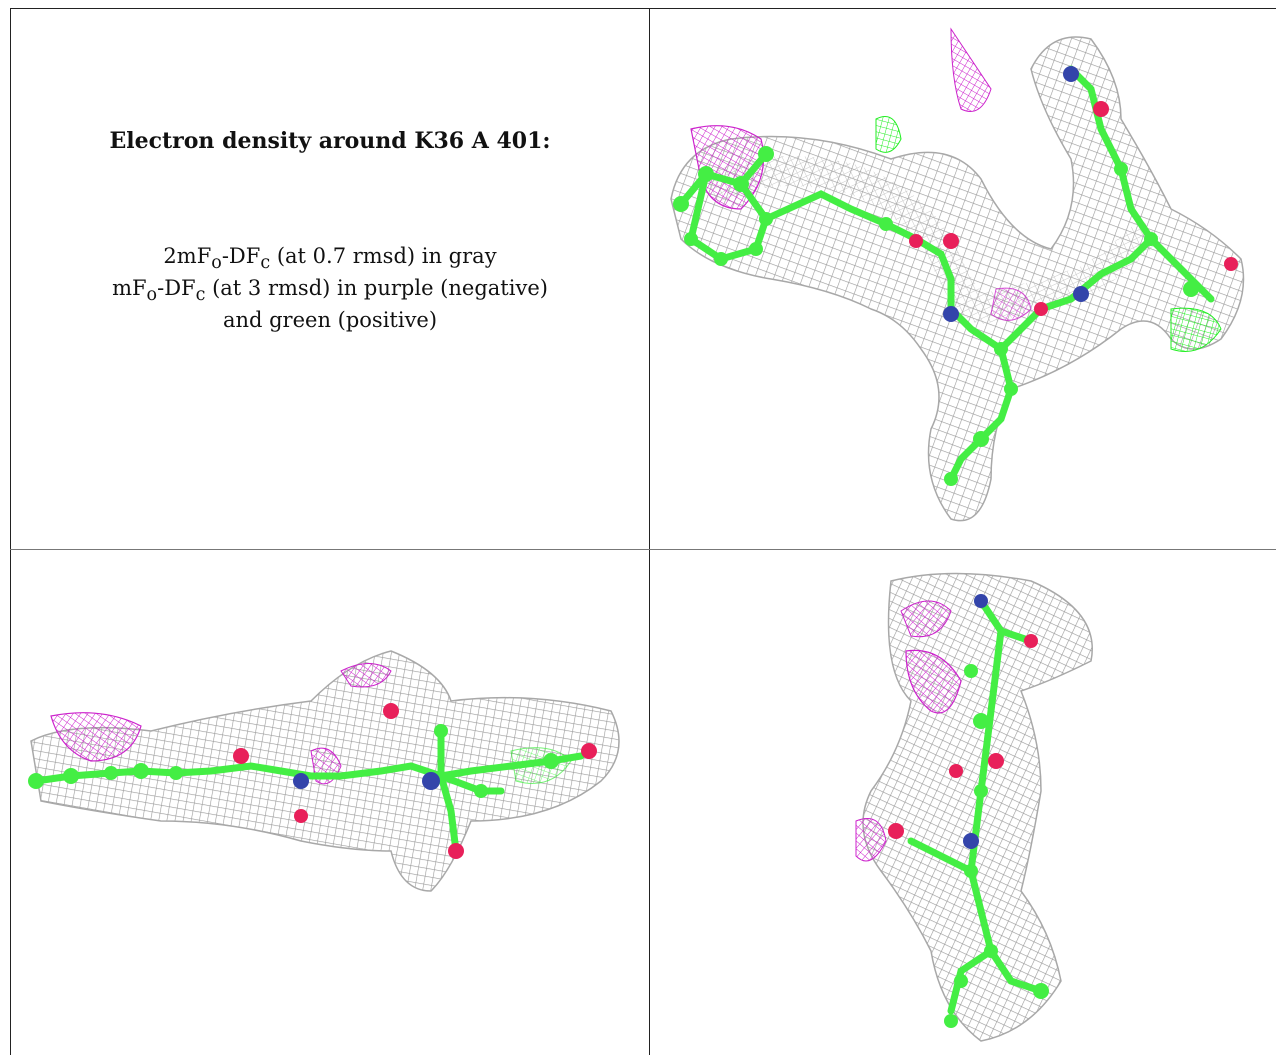  I want to click on table-divider-vertical, so click(649, 531).